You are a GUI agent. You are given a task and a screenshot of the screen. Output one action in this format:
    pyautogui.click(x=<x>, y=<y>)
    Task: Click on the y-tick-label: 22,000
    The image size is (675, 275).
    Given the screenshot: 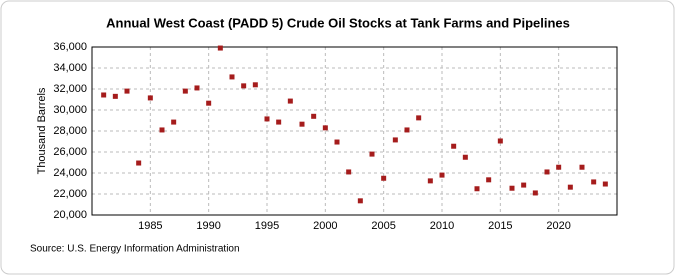 What is the action you would take?
    pyautogui.click(x=70, y=194)
    